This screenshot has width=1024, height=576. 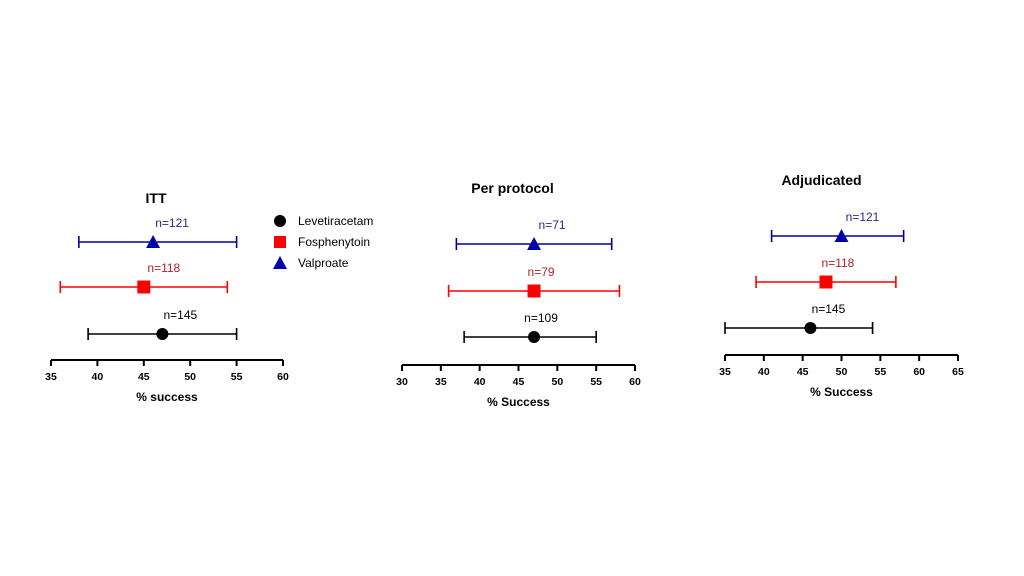 What do you see at coordinates (534, 281) in the screenshot?
I see `series-fosphenytoin: n=79` at bounding box center [534, 281].